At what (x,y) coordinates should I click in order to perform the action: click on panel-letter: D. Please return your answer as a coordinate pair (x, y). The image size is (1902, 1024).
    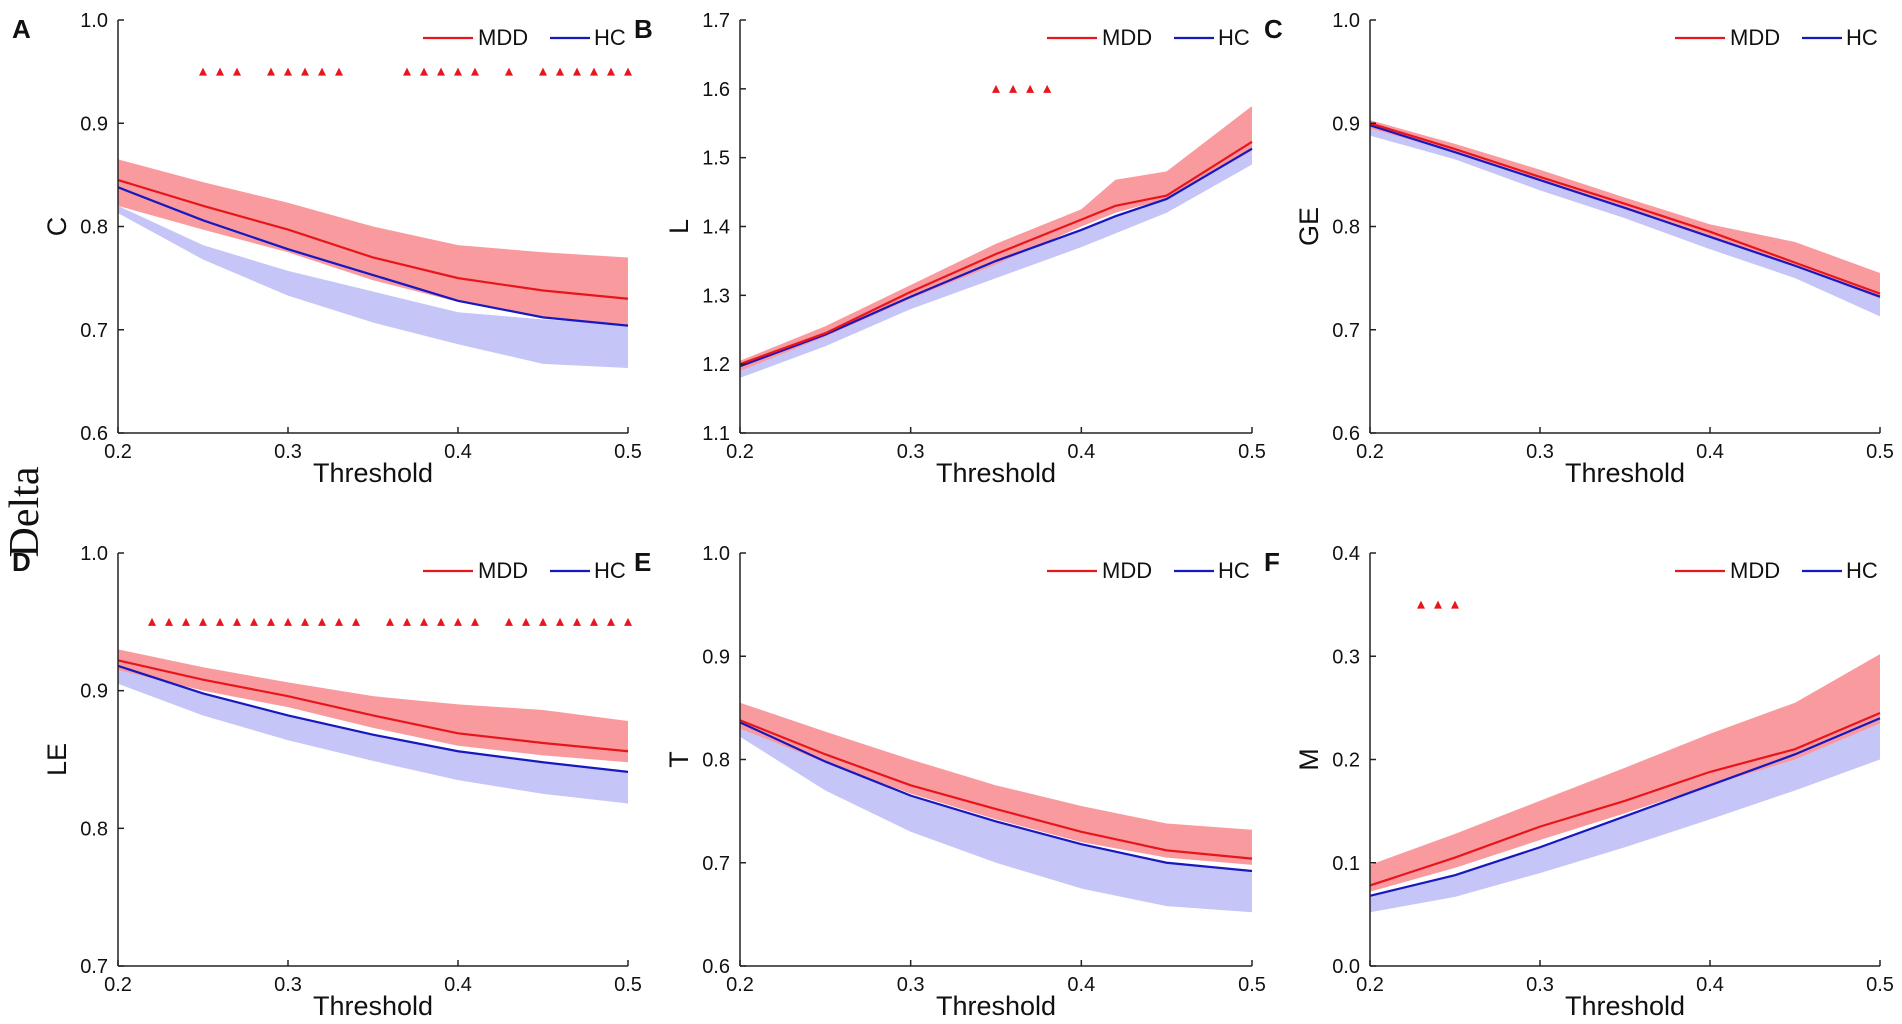
    Looking at the image, I should click on (21, 562).